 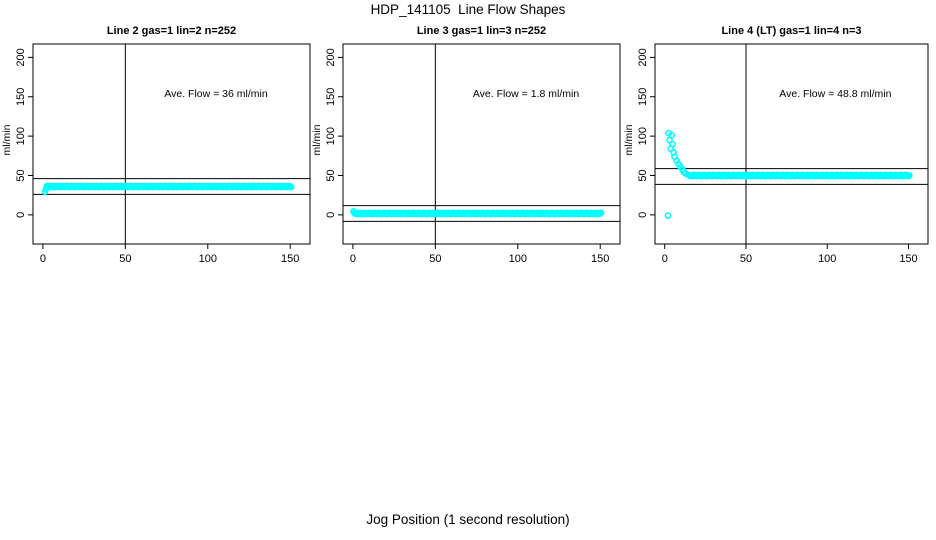 What do you see at coordinates (481, 31) in the screenshot?
I see `panel-title: Line 3 gas=1 lin=3 n=252` at bounding box center [481, 31].